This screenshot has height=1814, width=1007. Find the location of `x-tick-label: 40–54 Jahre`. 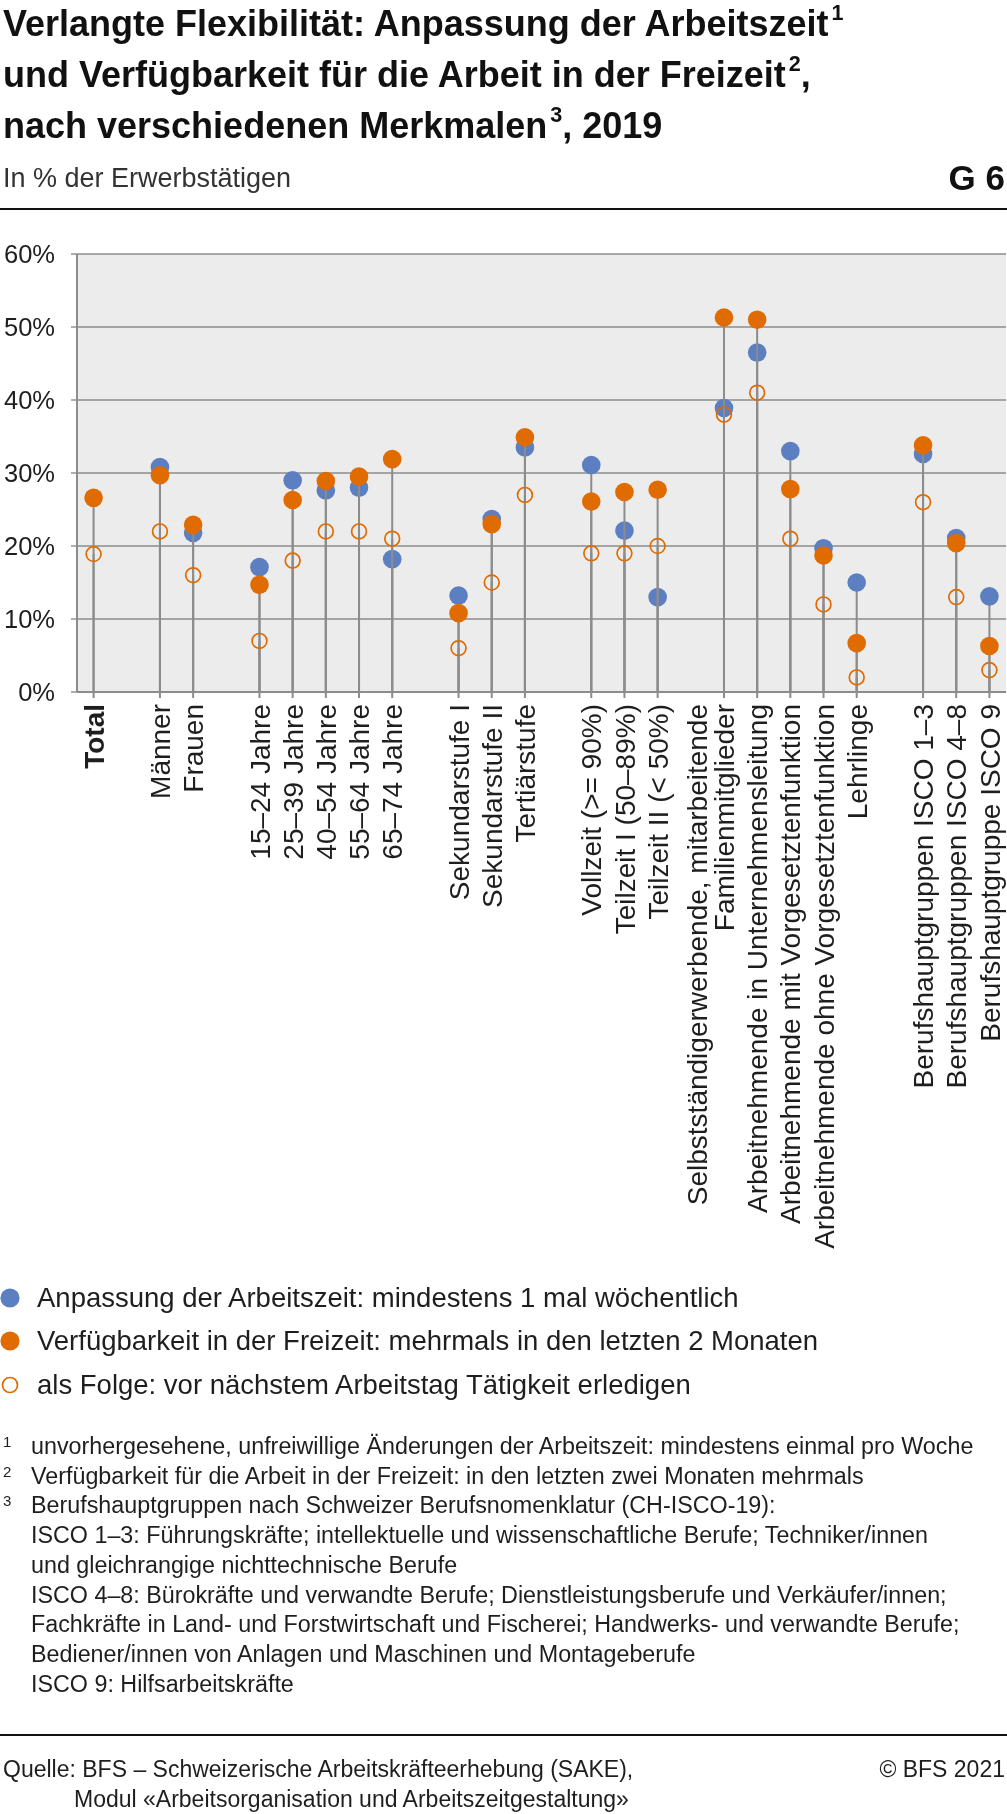

x-tick-label: 40–54 Jahre is located at coordinates (326, 782).